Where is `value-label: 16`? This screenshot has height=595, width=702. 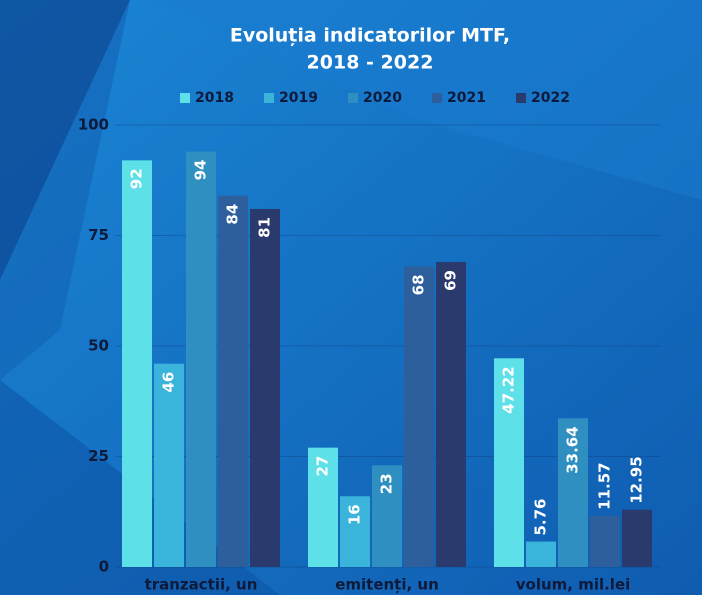 value-label: 16 is located at coordinates (355, 514).